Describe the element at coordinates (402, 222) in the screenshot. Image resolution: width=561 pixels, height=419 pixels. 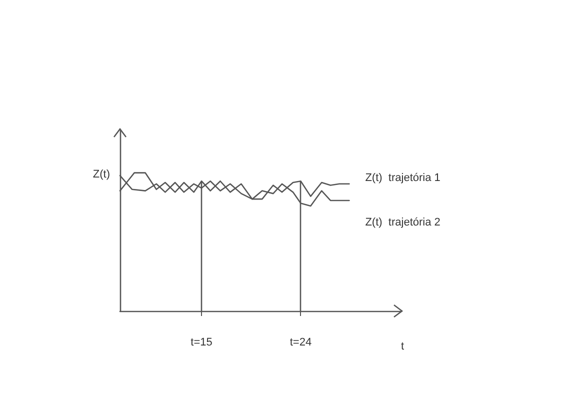
I see `text: Z(t) trajetória 2` at that location.